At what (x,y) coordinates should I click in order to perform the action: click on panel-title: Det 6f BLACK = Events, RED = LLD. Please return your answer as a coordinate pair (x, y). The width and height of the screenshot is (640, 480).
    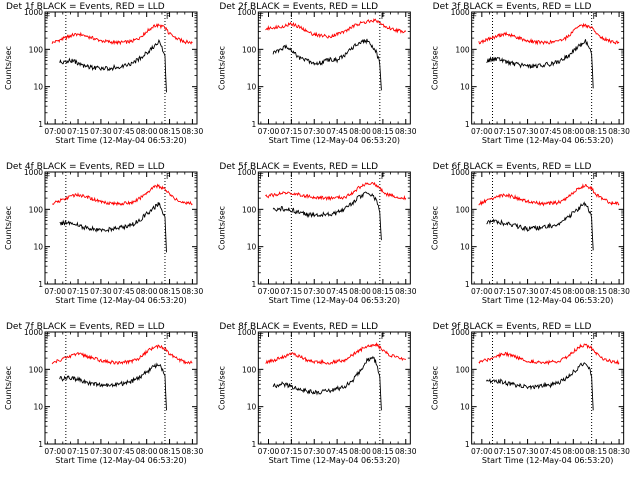
    Looking at the image, I should click on (512, 167).